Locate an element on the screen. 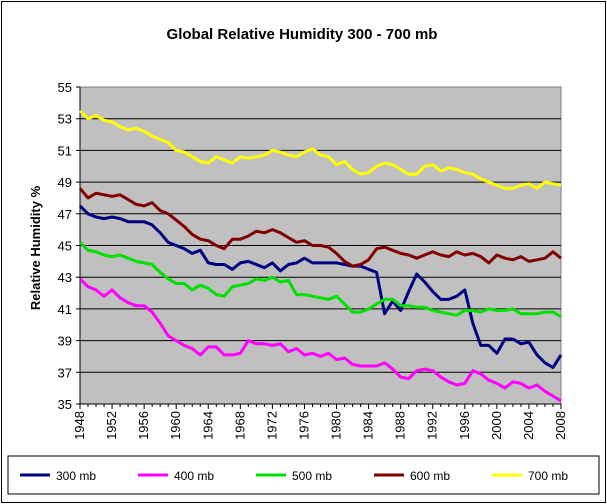  x-tick-label: 1980 is located at coordinates (336, 425).